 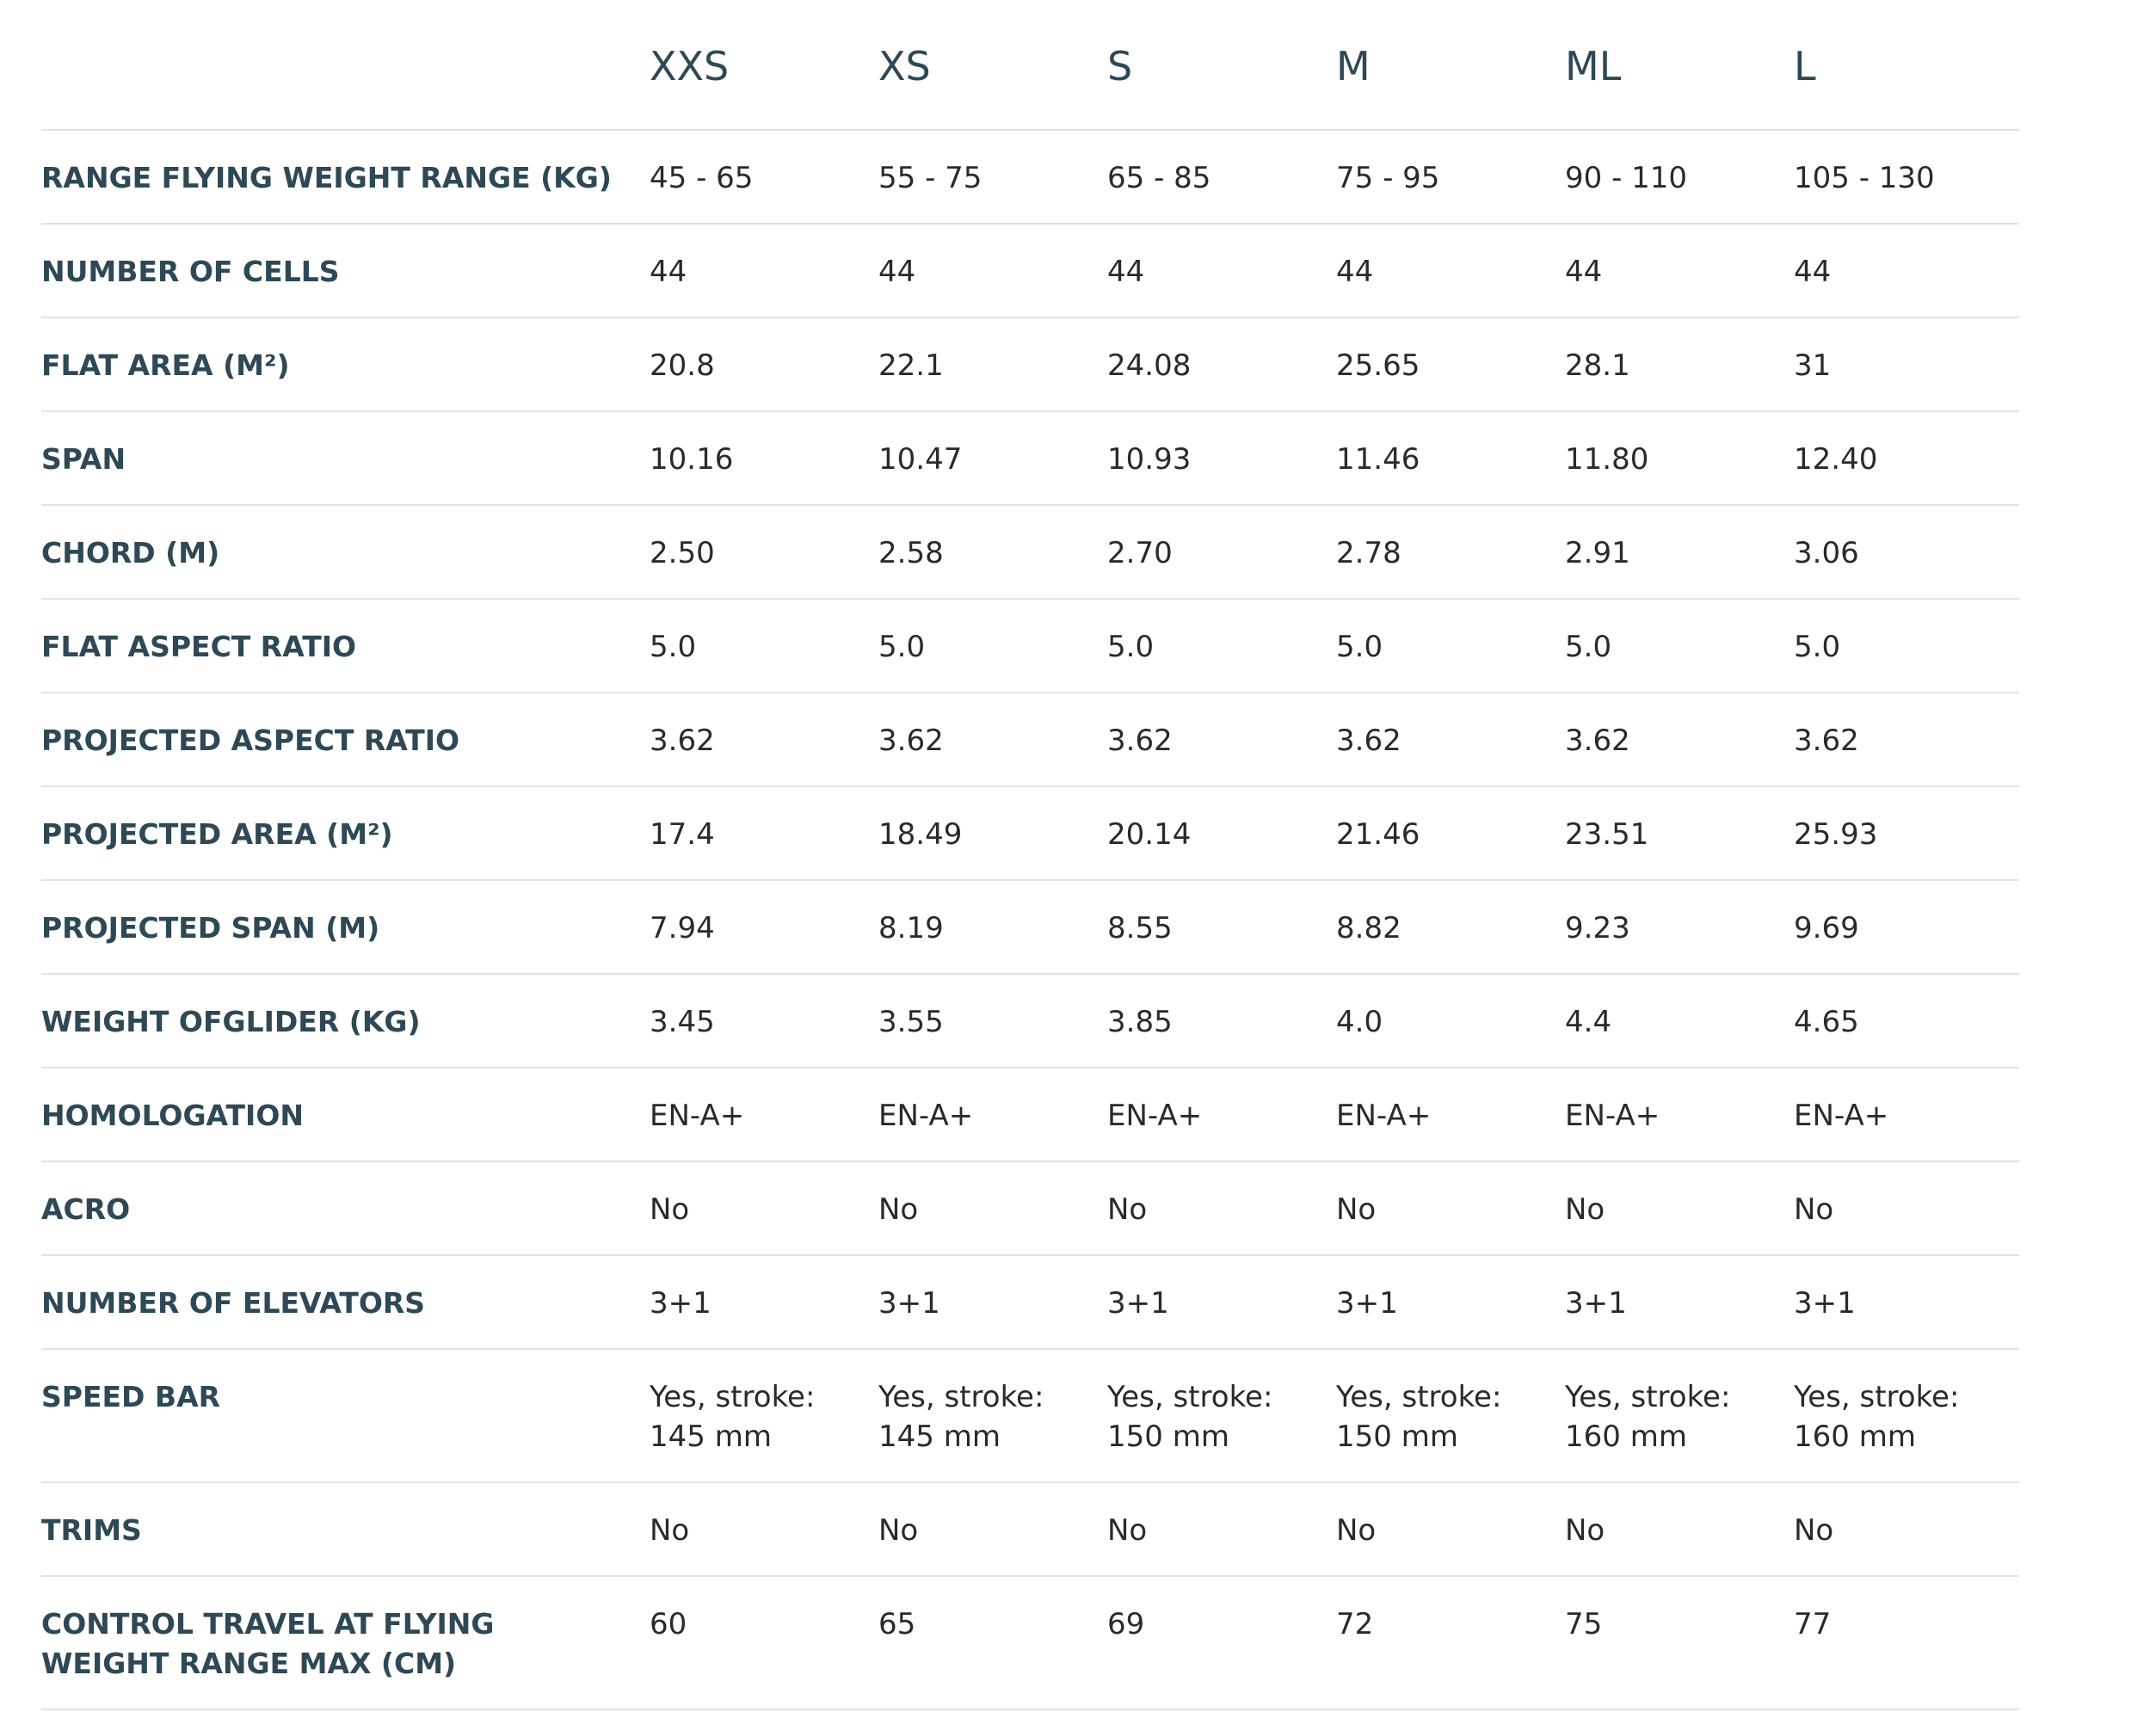 I want to click on column-header: M, so click(x=1450, y=65).